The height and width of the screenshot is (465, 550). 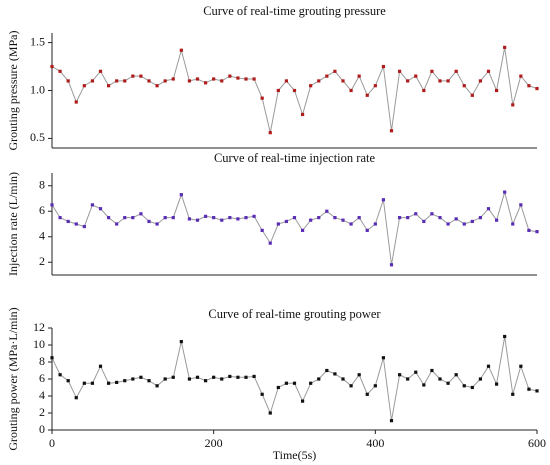 I want to click on chart-title: Curve of real-time injection rate, so click(x=294, y=158).